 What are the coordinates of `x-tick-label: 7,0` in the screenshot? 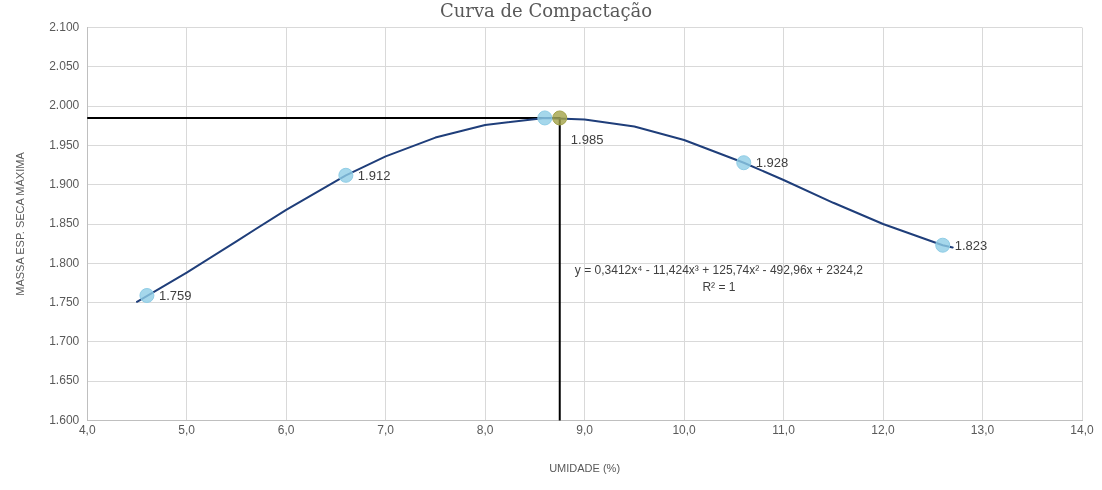 It's located at (386, 429).